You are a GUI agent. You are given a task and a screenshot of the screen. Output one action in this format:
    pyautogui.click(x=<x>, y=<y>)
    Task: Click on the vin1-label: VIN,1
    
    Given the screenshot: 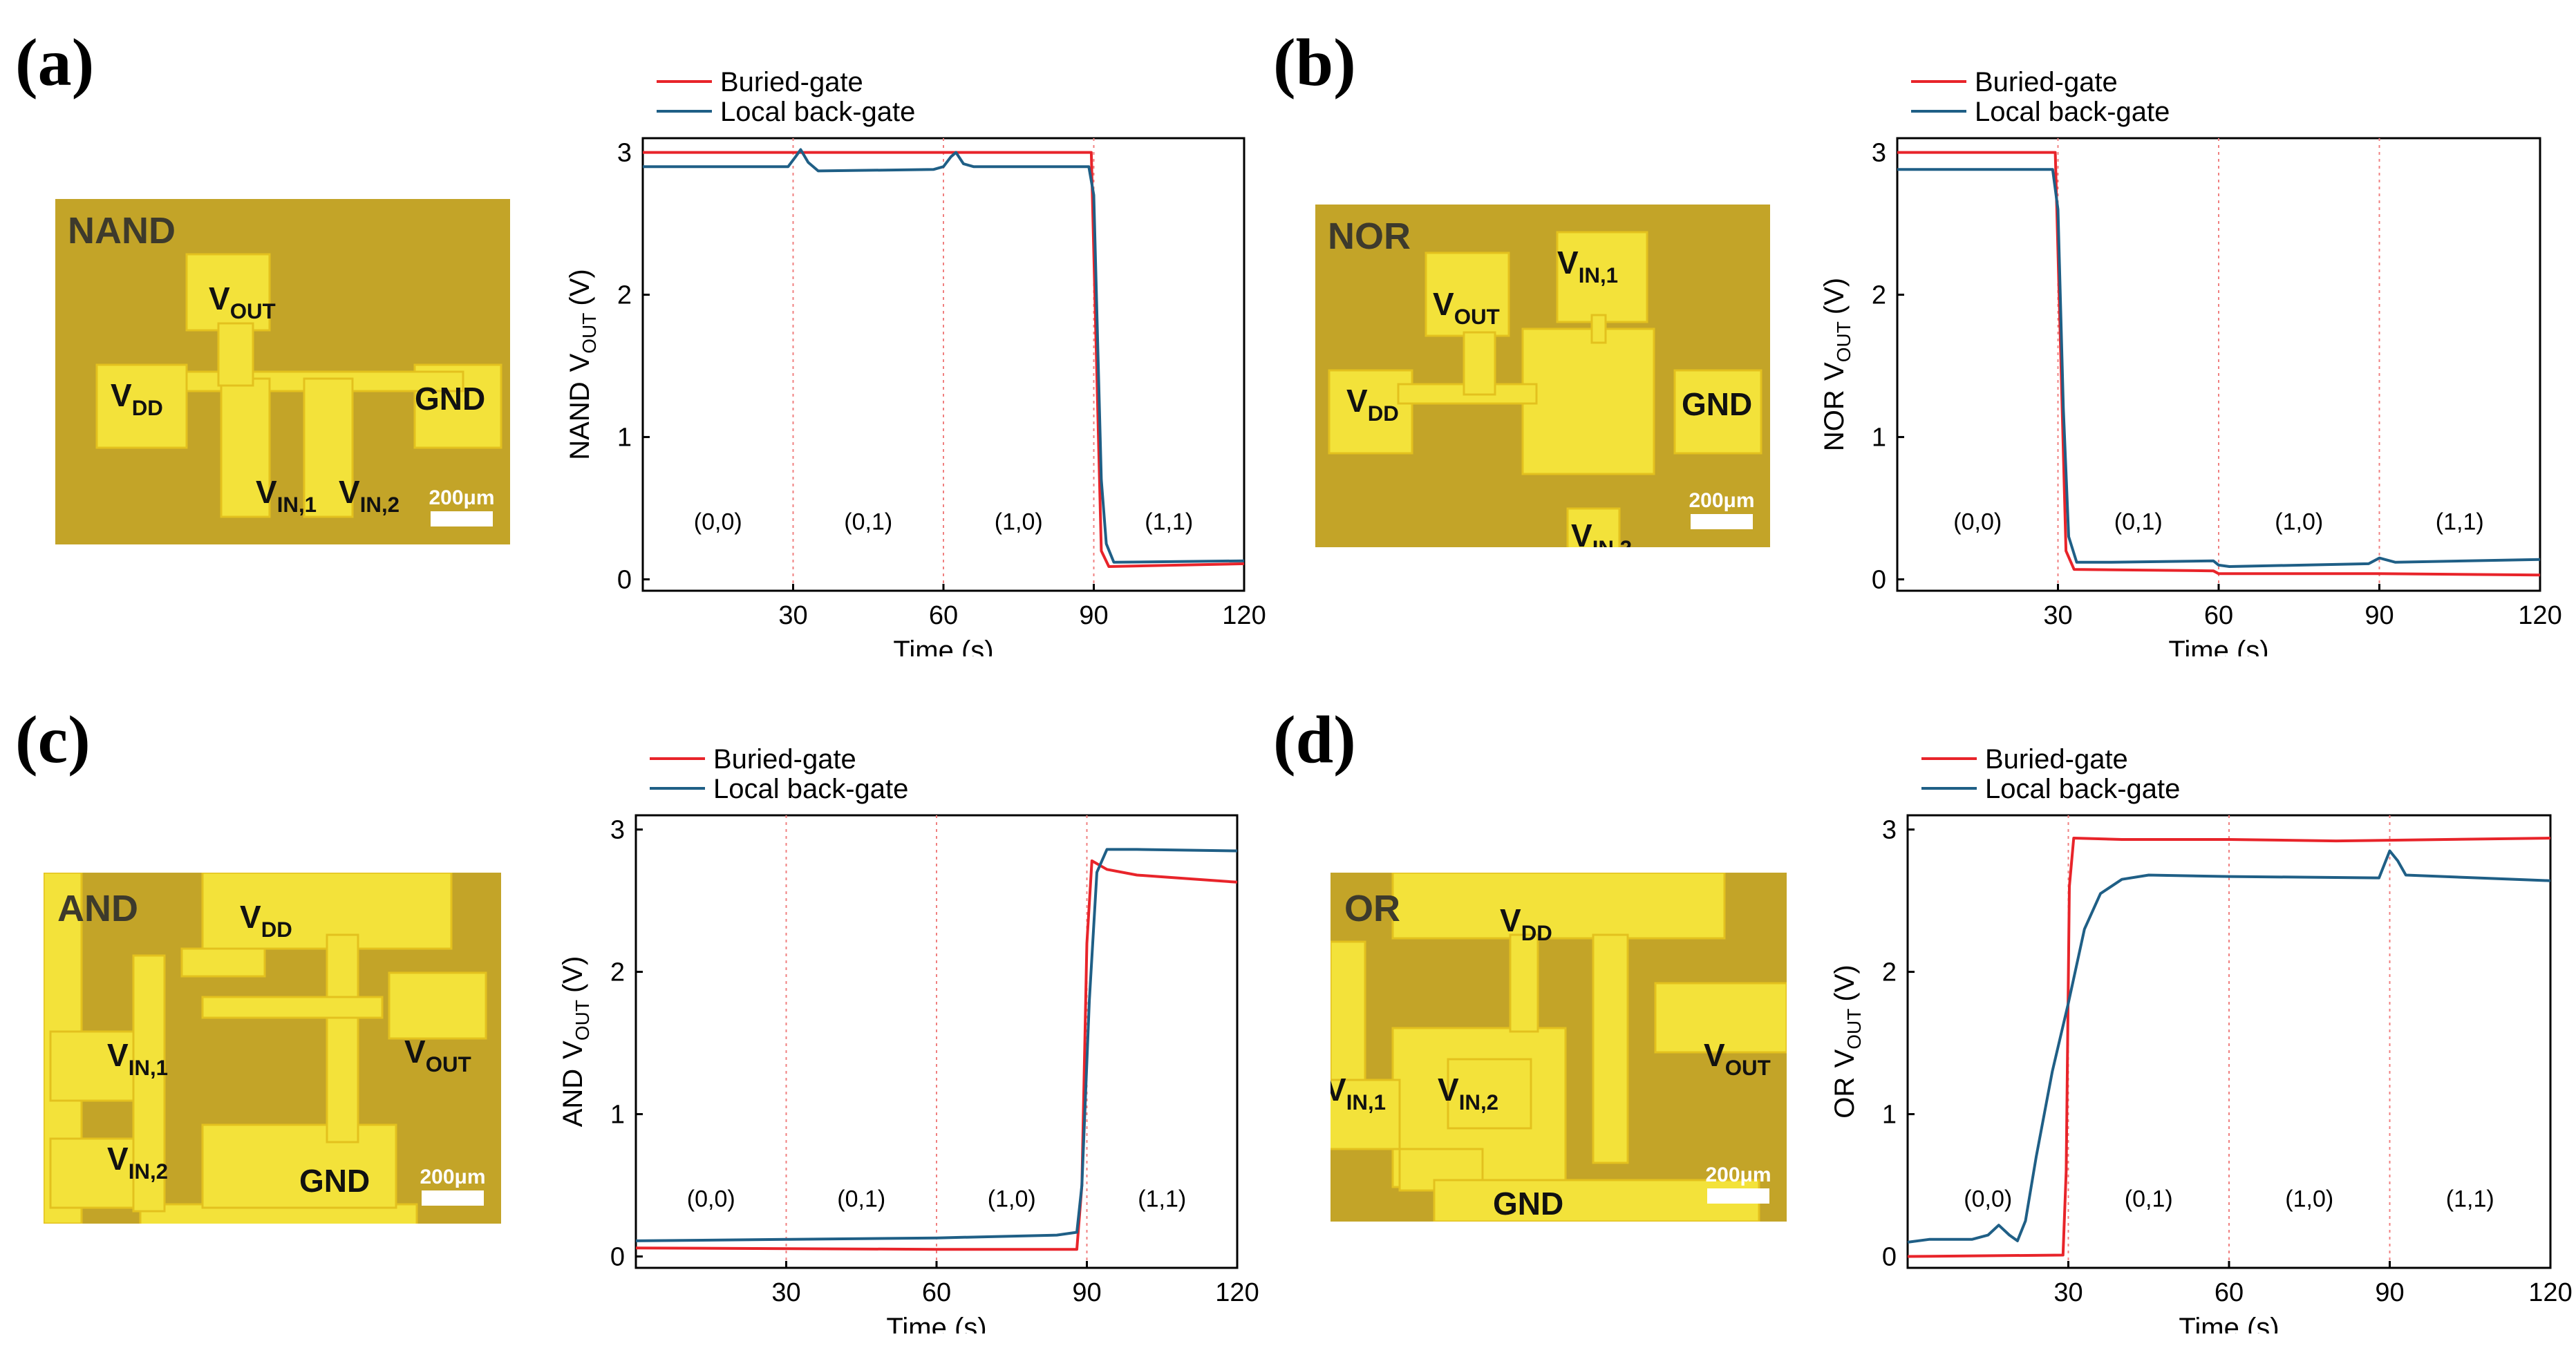 What is the action you would take?
    pyautogui.click(x=286, y=495)
    